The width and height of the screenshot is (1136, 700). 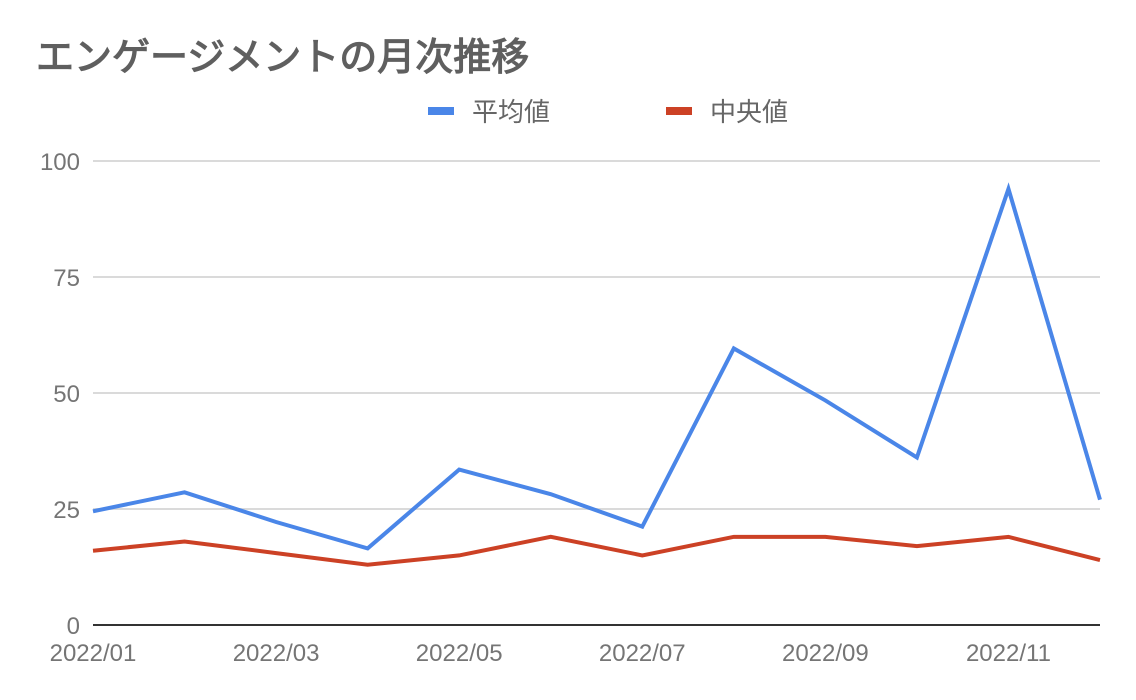 What do you see at coordinates (93, 653) in the screenshot?
I see `x-tick-label: 2022/01` at bounding box center [93, 653].